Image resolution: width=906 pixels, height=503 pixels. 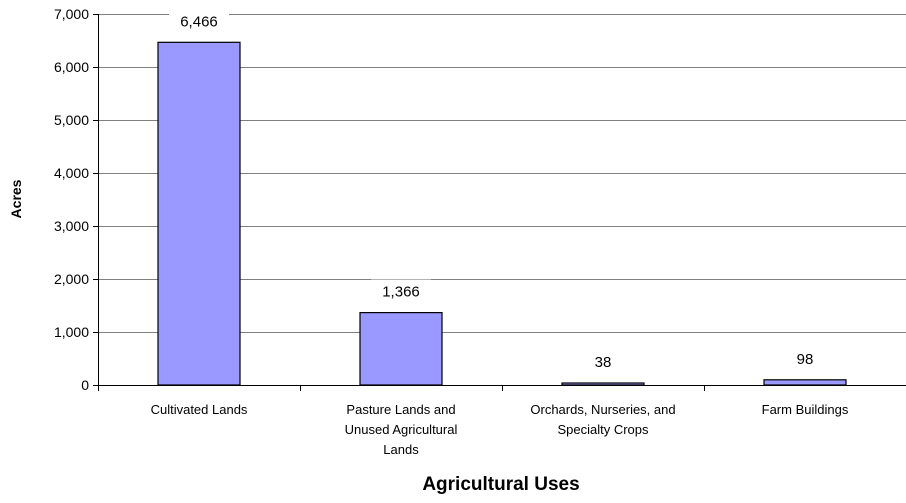 I want to click on y-tick-label: 2,000, so click(x=71, y=279).